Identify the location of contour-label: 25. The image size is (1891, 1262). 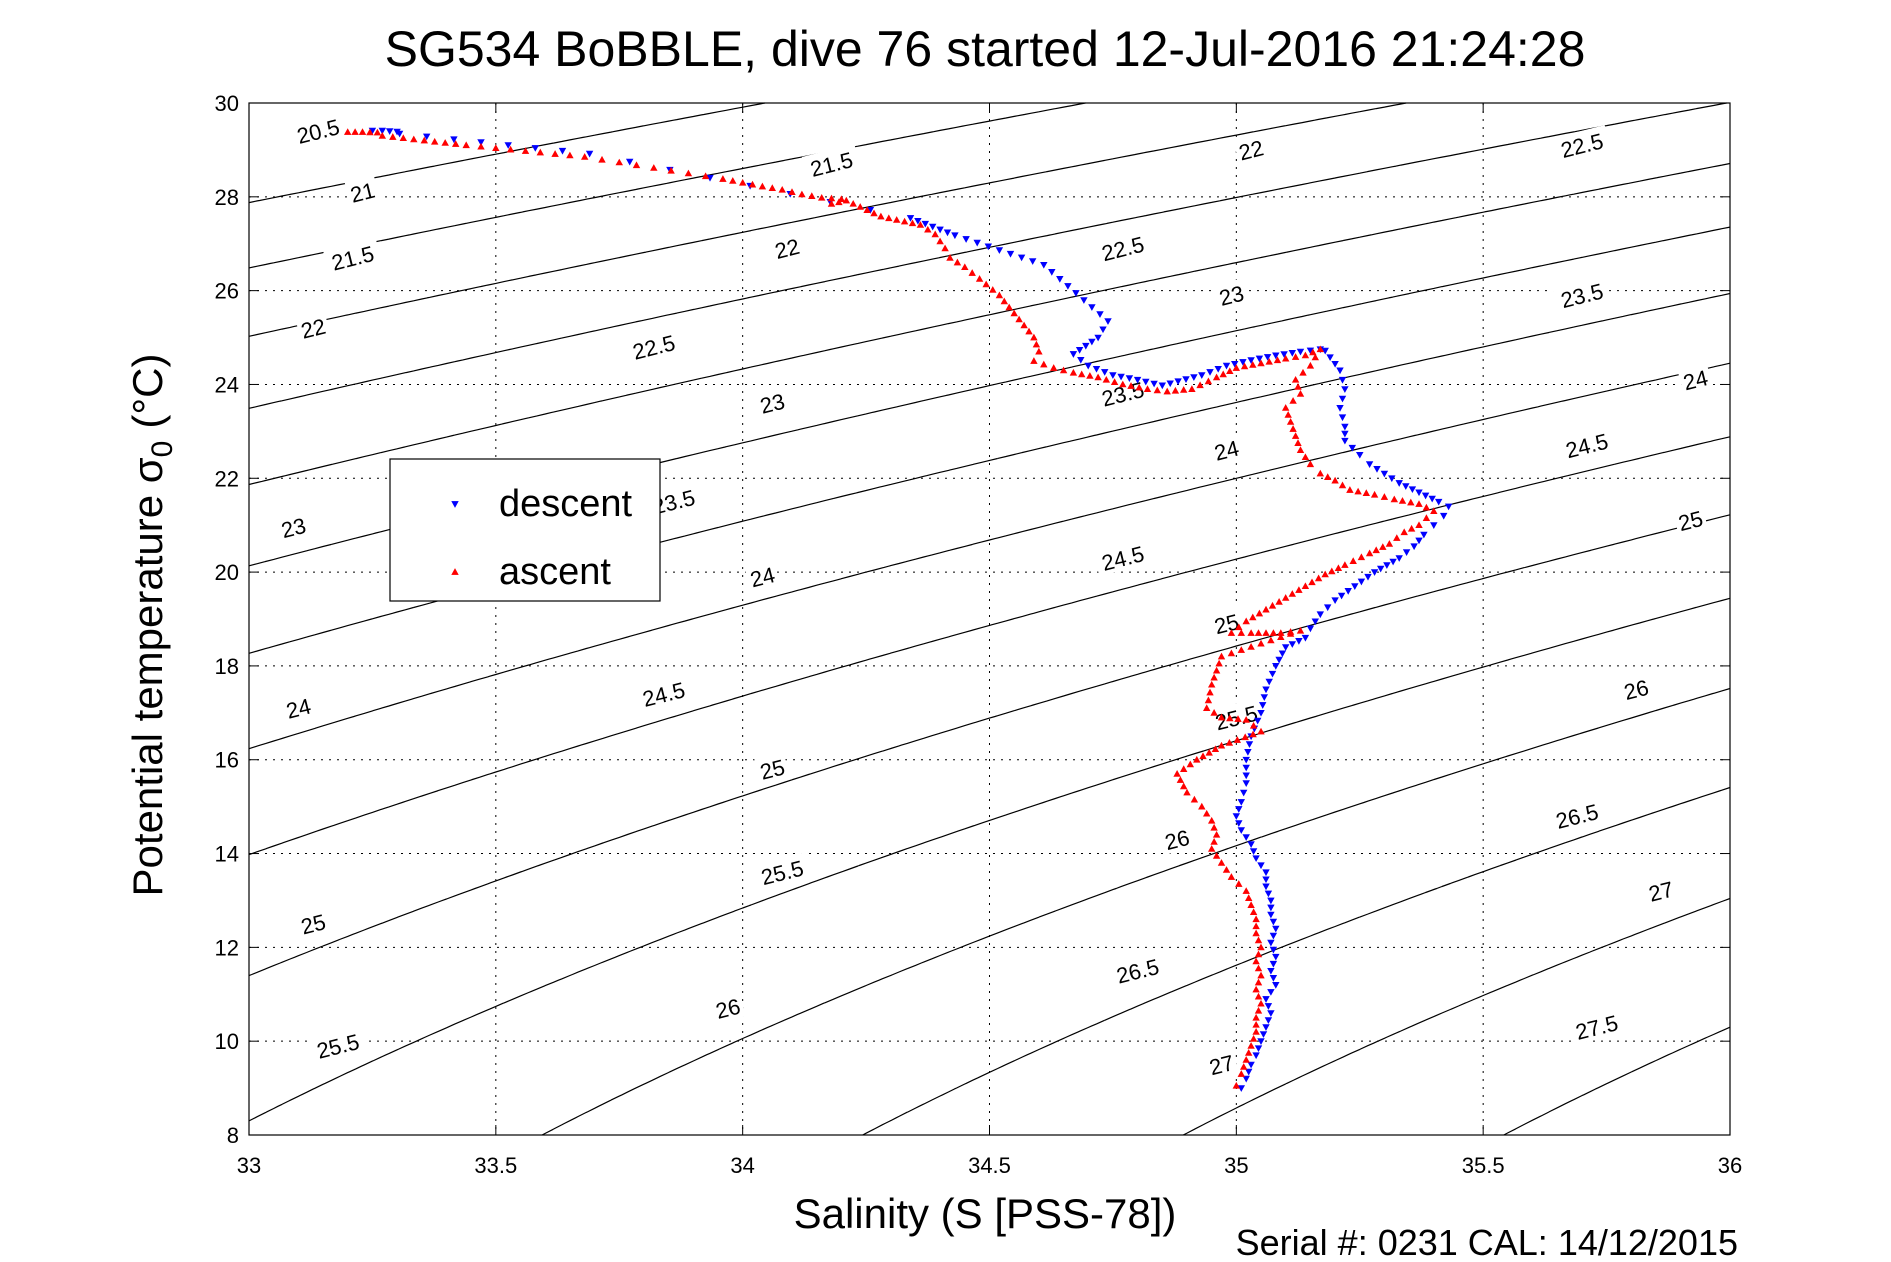
(772, 768).